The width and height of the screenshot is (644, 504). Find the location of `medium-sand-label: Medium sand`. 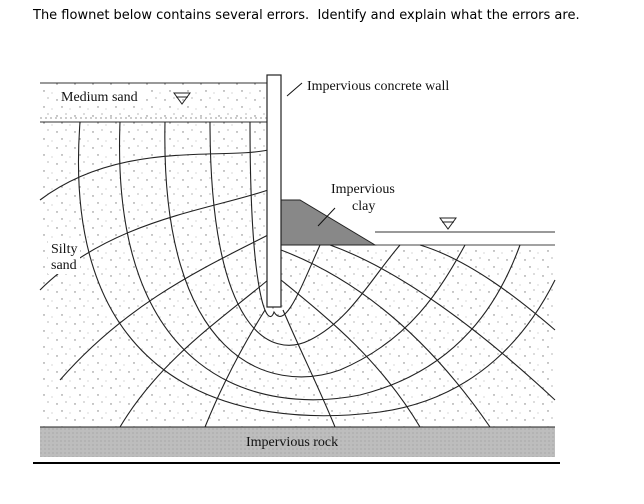

medium-sand-label: Medium sand is located at coordinates (99, 97).